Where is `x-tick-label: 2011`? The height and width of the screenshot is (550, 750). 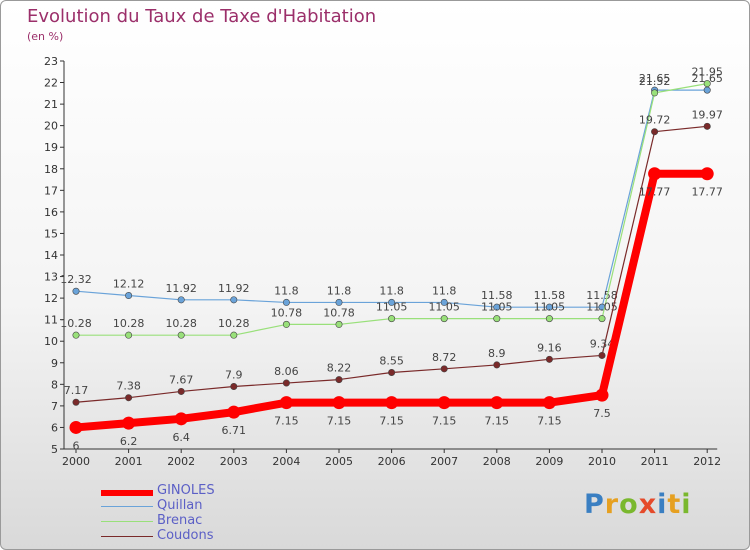 x-tick-label: 2011 is located at coordinates (655, 461).